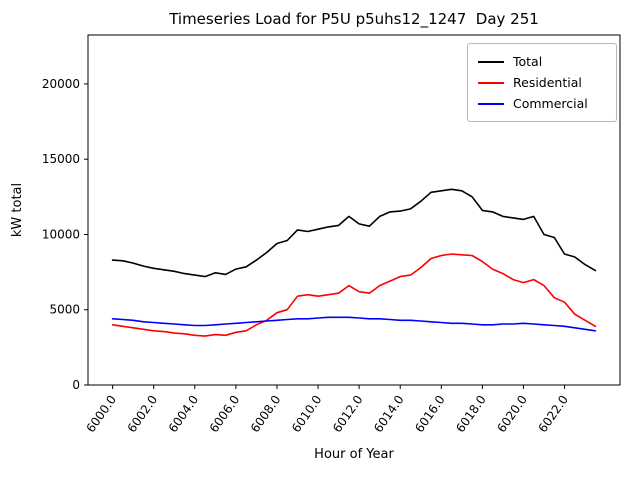  What do you see at coordinates (553, 414) in the screenshot?
I see `x-tick-label: 6022.0` at bounding box center [553, 414].